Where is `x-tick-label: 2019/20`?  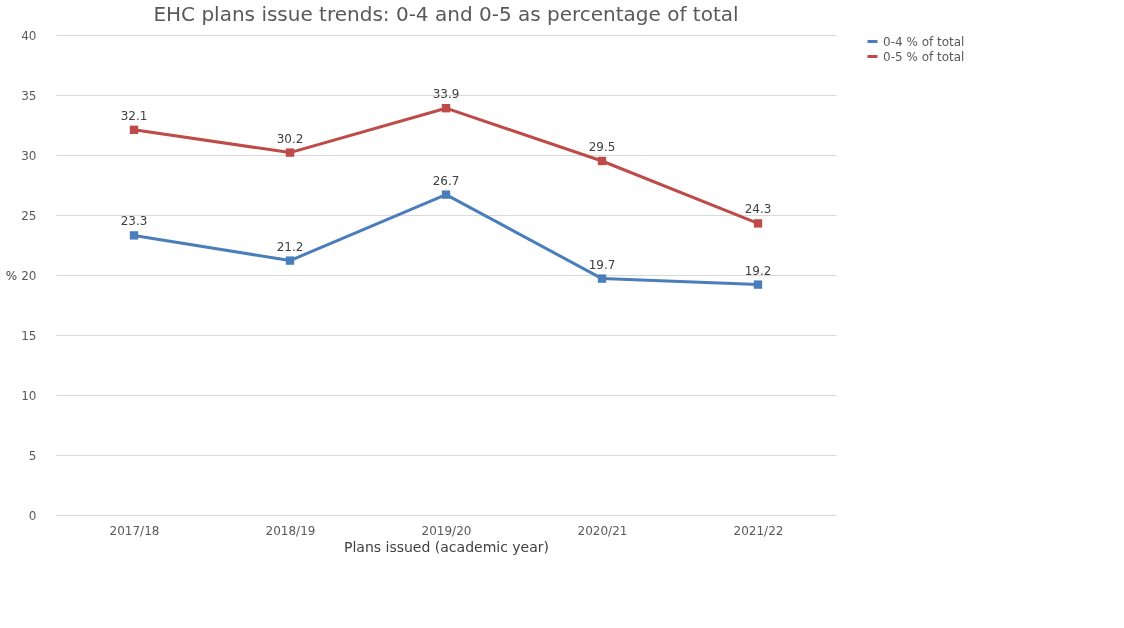 x-tick-label: 2019/20 is located at coordinates (446, 530).